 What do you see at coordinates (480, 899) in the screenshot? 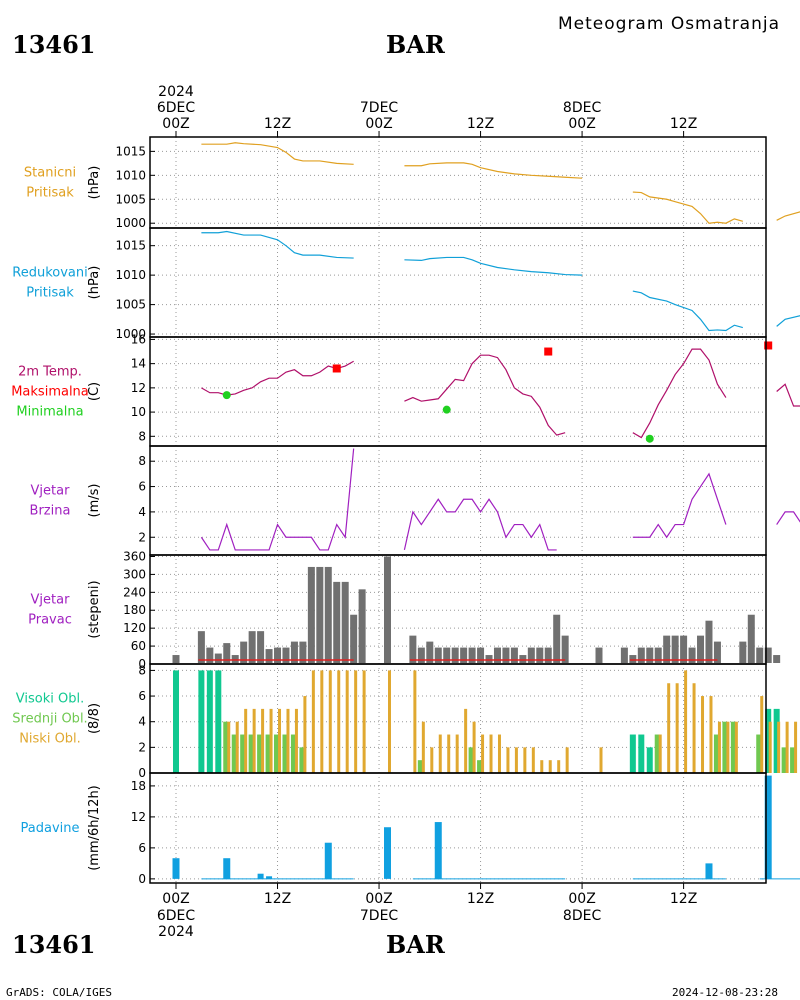
I see `time-label-bottom-3: 12Z` at bounding box center [480, 899].